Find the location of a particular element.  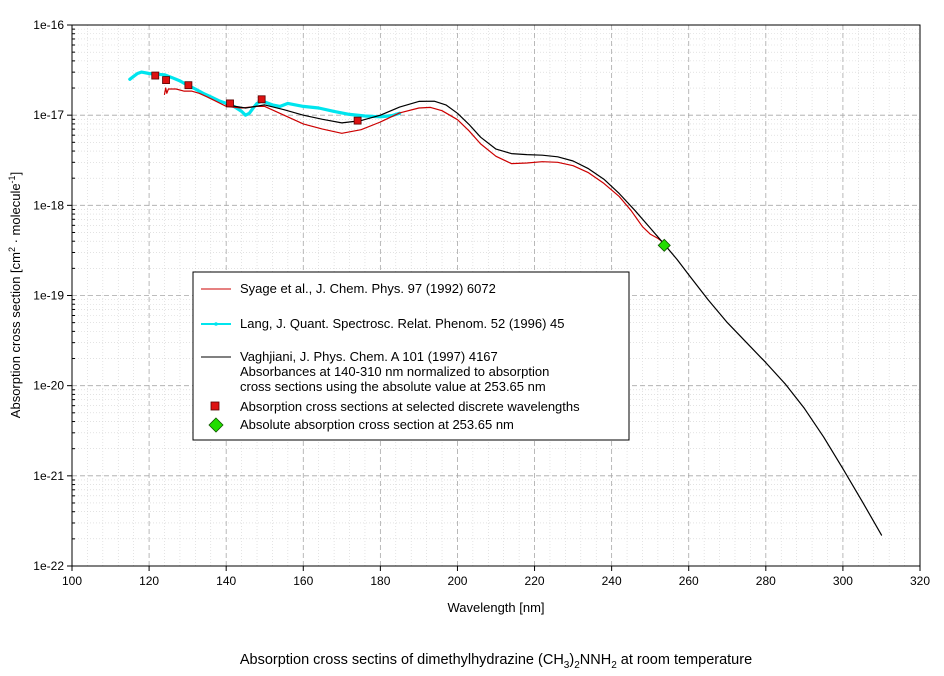

y-tick-labels: 1e-22 1e-21 1e-20 1e-19 1e-18 1e-17 1e-16 is located at coordinates (48, 295).